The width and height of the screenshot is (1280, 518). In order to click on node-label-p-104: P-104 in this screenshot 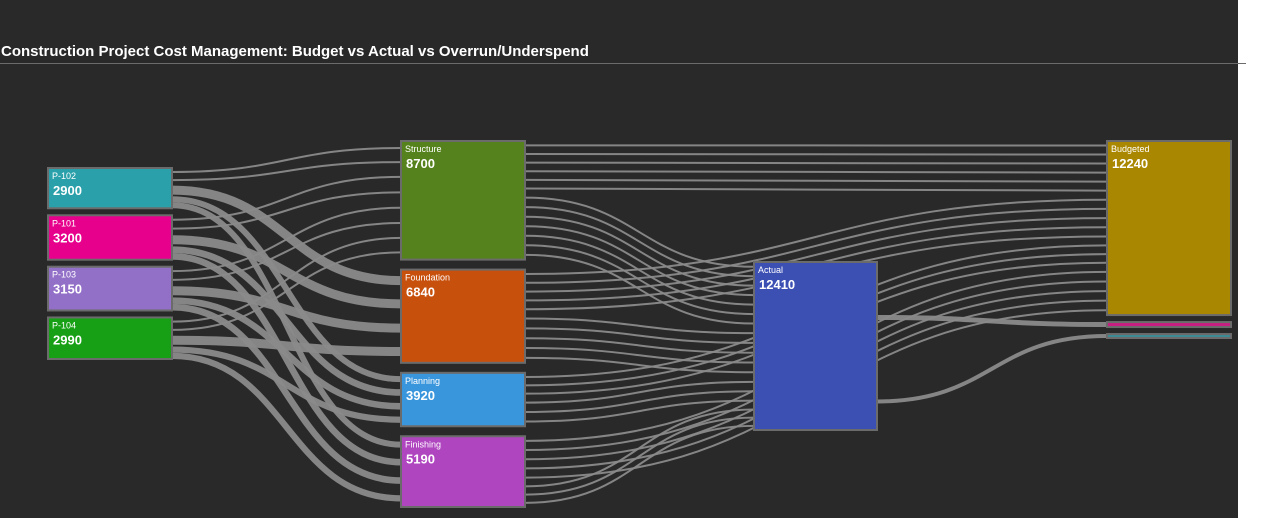, I will do `click(64, 325)`.